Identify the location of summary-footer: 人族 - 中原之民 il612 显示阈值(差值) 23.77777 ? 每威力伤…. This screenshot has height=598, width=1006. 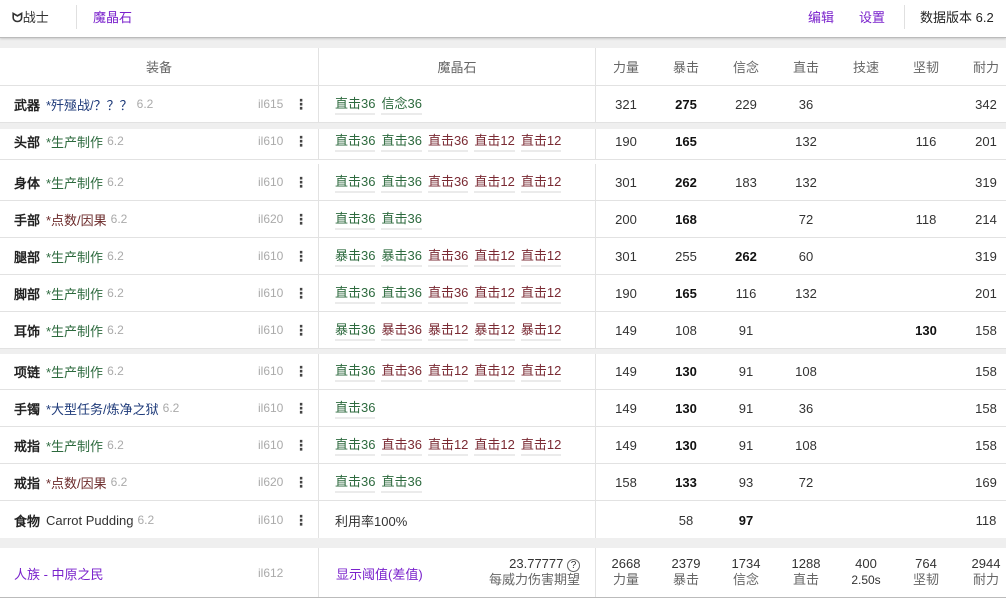
(503, 573).